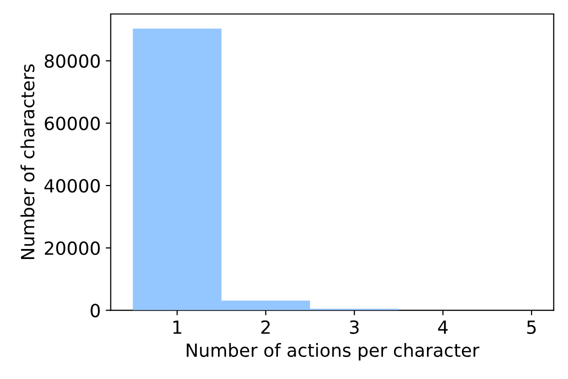 The image size is (568, 379). Describe the element at coordinates (354, 327) in the screenshot. I see `x-tick-label: 3` at that location.